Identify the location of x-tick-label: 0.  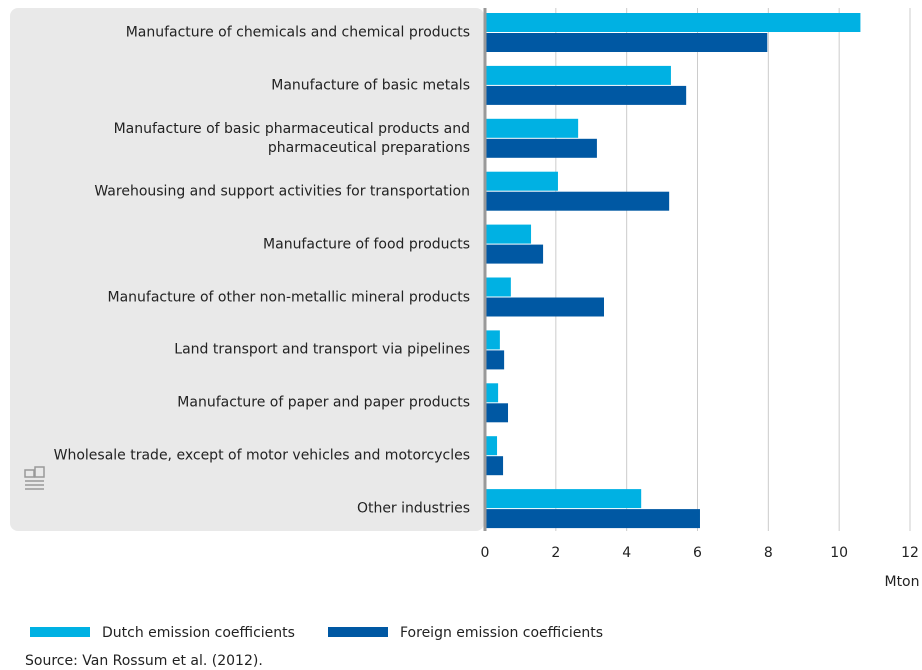
(485, 553).